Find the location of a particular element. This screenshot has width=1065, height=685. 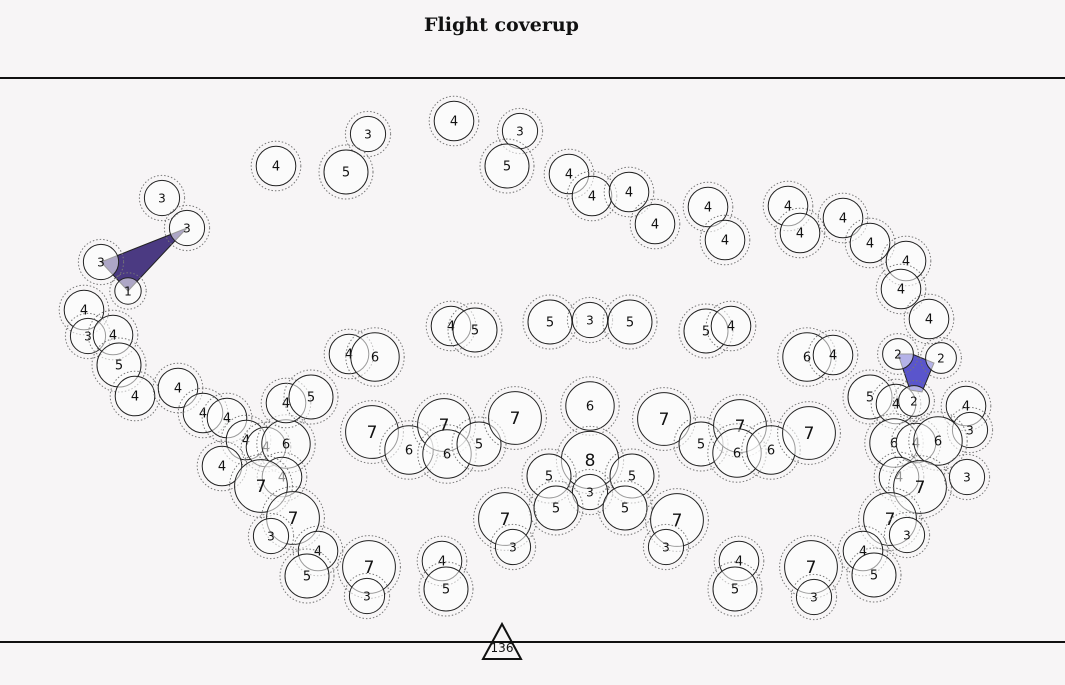

circle-number: 5 is located at coordinates (479, 445).